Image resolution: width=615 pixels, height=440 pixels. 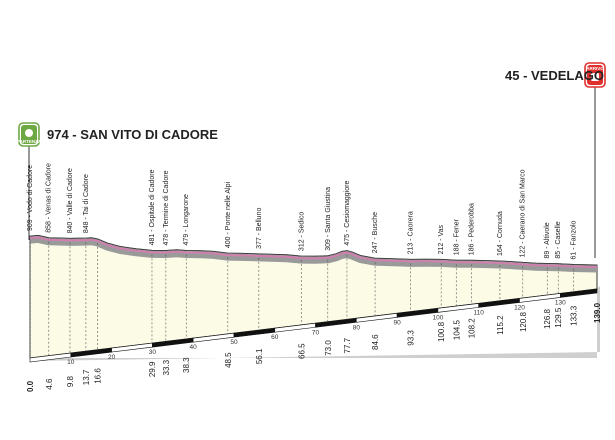 I want to click on place-label: 909 - Vodo di Cadore, so click(x=30, y=198).